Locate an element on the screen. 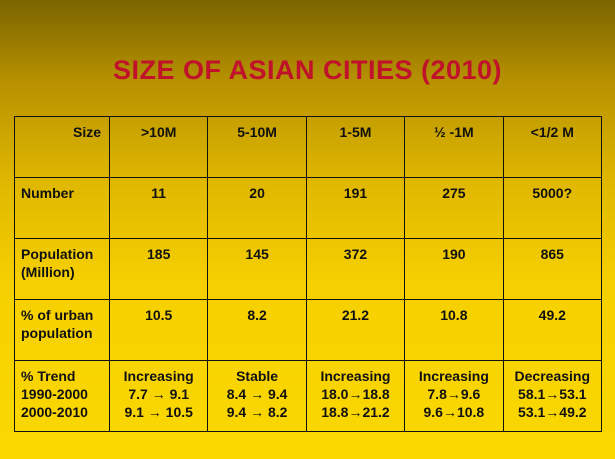  trend-1990-2000: 7.7 → 9.1 is located at coordinates (159, 394).